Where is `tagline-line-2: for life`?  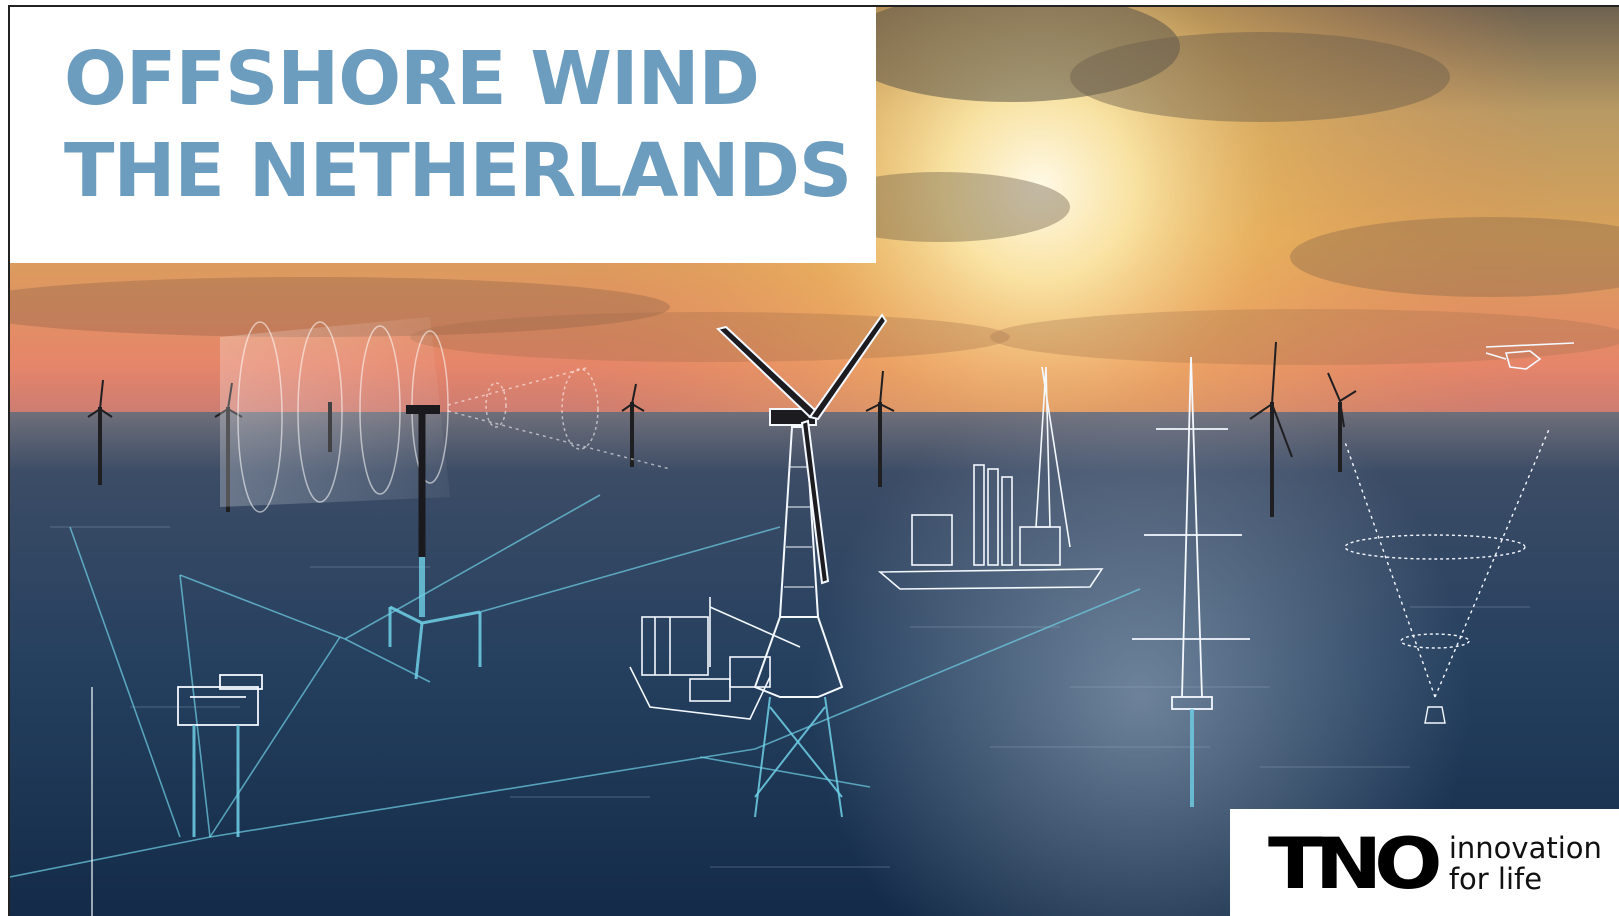 tagline-line-2: for life is located at coordinates (1495, 878).